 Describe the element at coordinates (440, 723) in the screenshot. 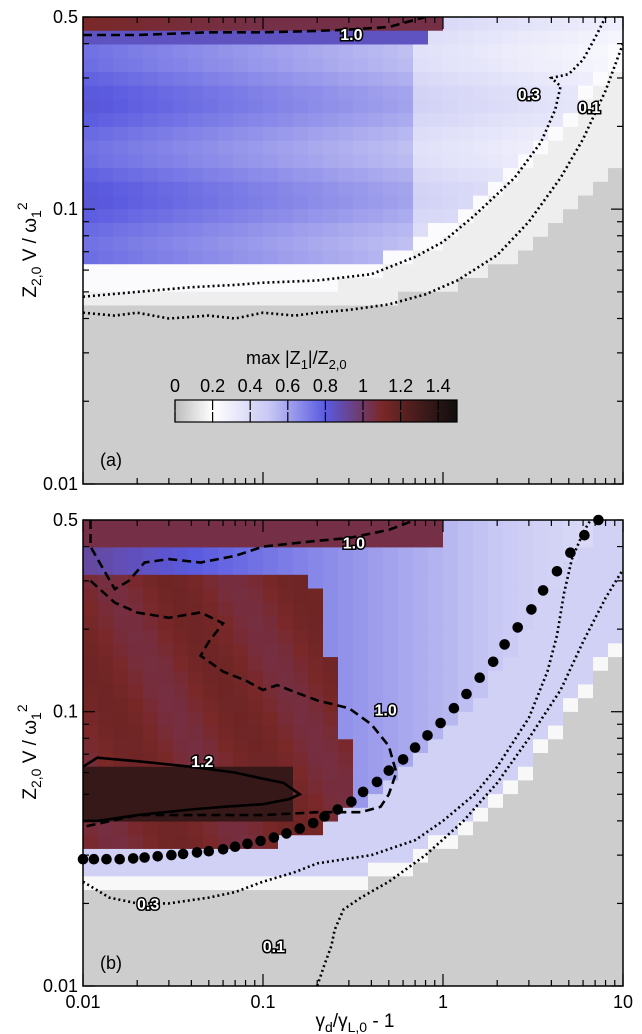

I see `marker-point` at that location.